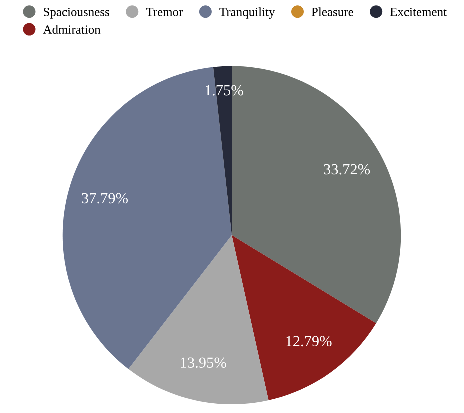  Describe the element at coordinates (309, 341) in the screenshot. I see `data-label: 12.79%` at that location.